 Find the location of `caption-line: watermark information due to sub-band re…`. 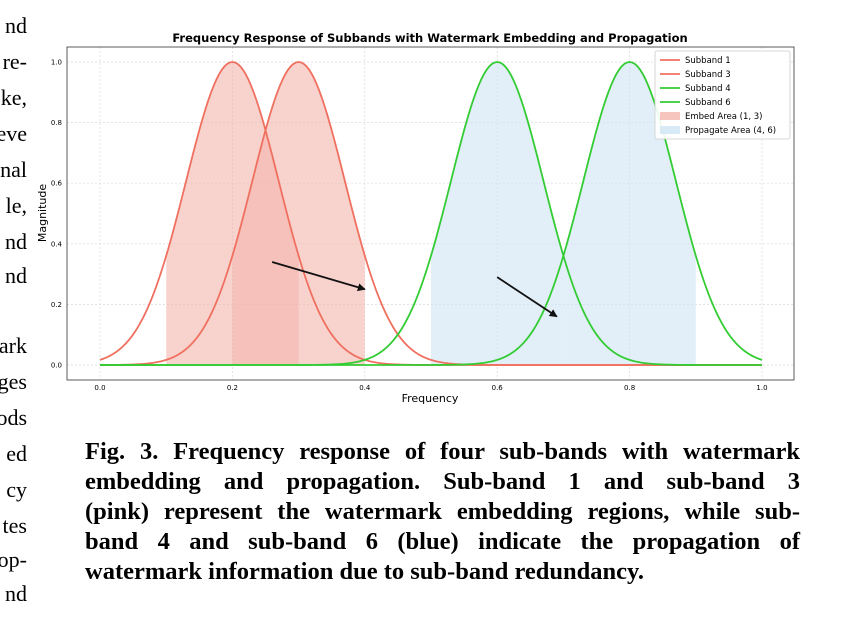

caption-line: watermark information due to sub-band re… is located at coordinates (365, 571).